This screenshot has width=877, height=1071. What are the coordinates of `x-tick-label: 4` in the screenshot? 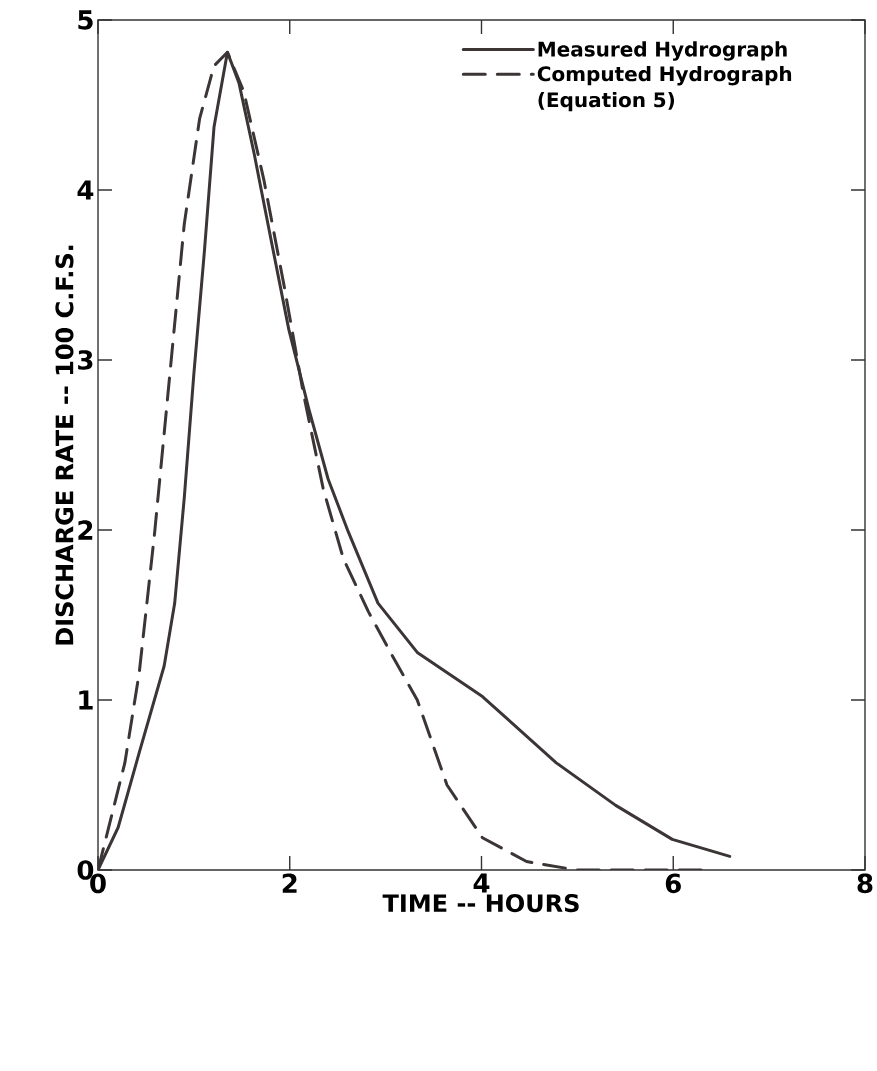 It's located at (481, 883).